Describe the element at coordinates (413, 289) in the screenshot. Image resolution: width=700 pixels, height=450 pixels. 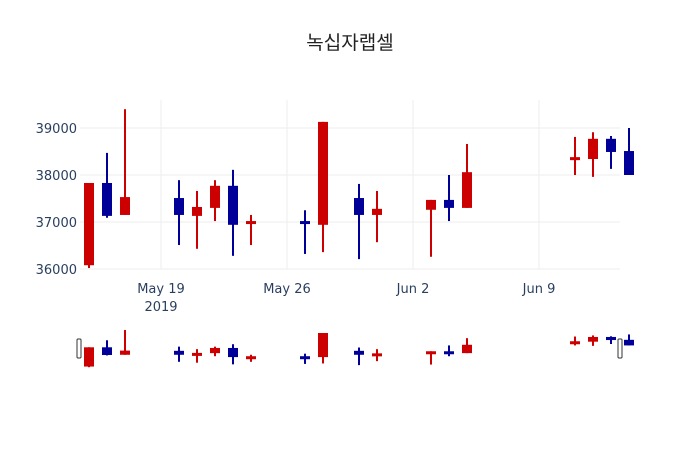
I see `x-tick-label: Jun 2` at that location.